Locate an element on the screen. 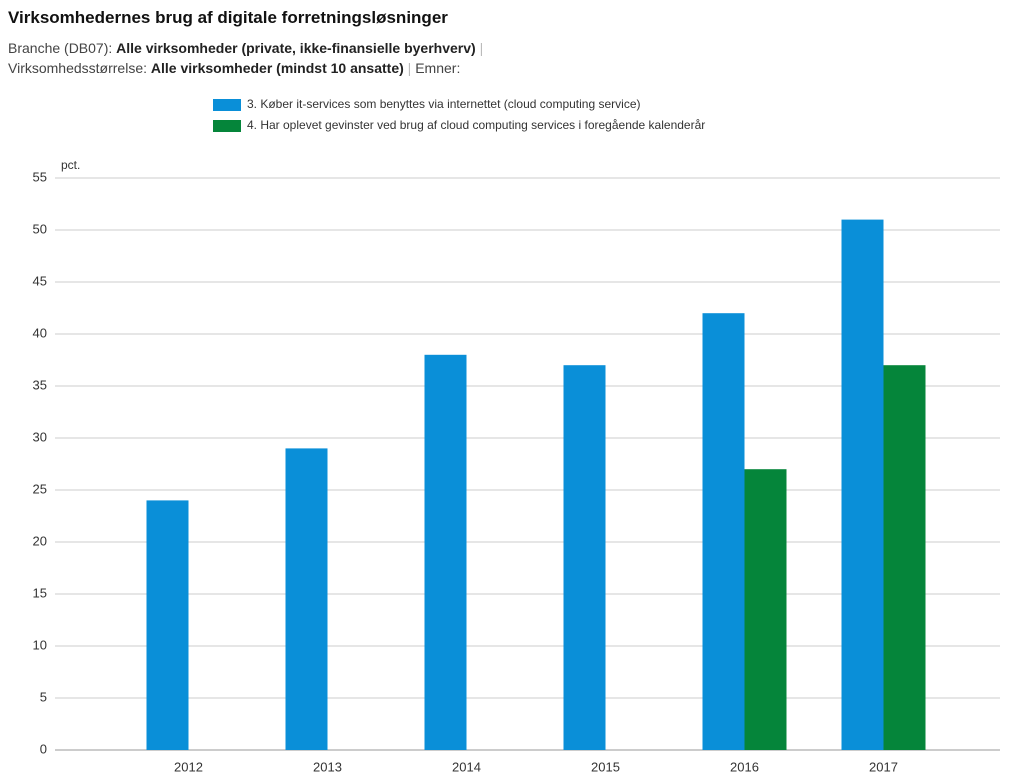 The width and height of the screenshot is (1014, 774). filter-label: Virksomhedsstørrelse: is located at coordinates (78, 68).